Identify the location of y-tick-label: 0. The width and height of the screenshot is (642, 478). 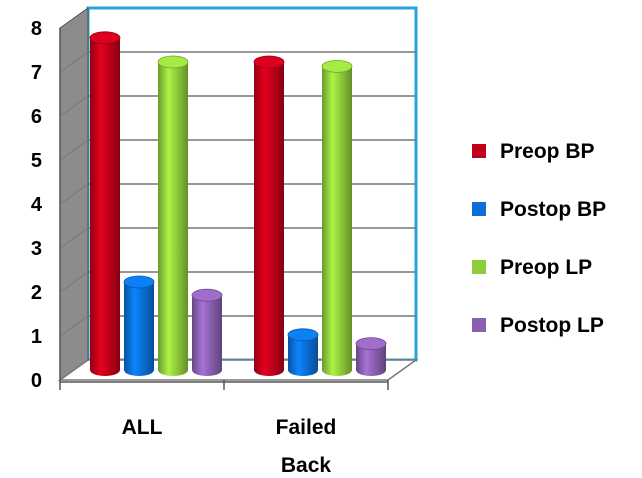
(36, 381).